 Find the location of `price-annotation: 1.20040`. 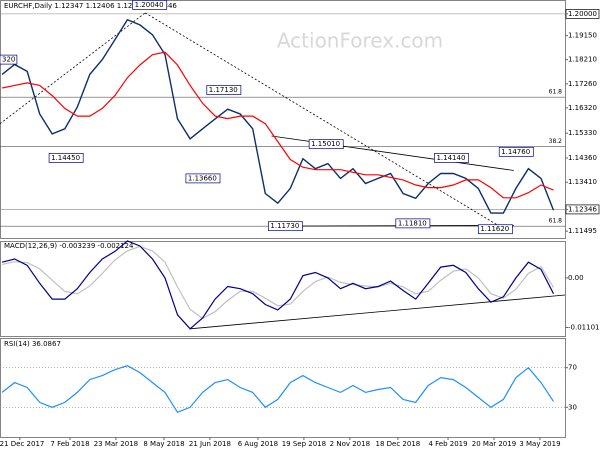

price-annotation: 1.20040 is located at coordinates (150, 5).